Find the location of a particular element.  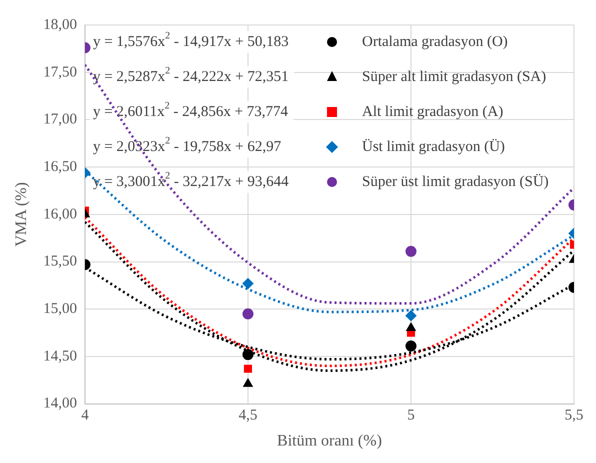

y-tick-label: 15,00 is located at coordinates (60, 309).